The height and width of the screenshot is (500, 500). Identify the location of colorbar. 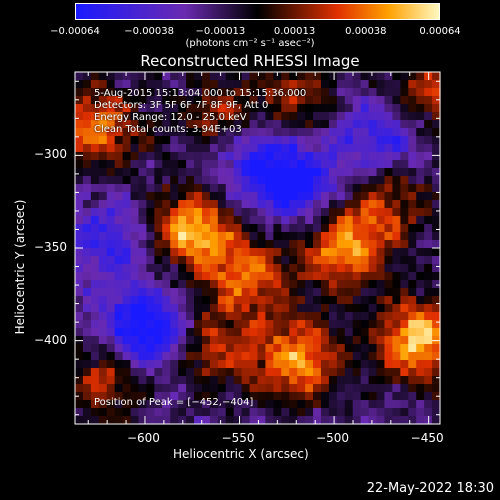
(257, 11).